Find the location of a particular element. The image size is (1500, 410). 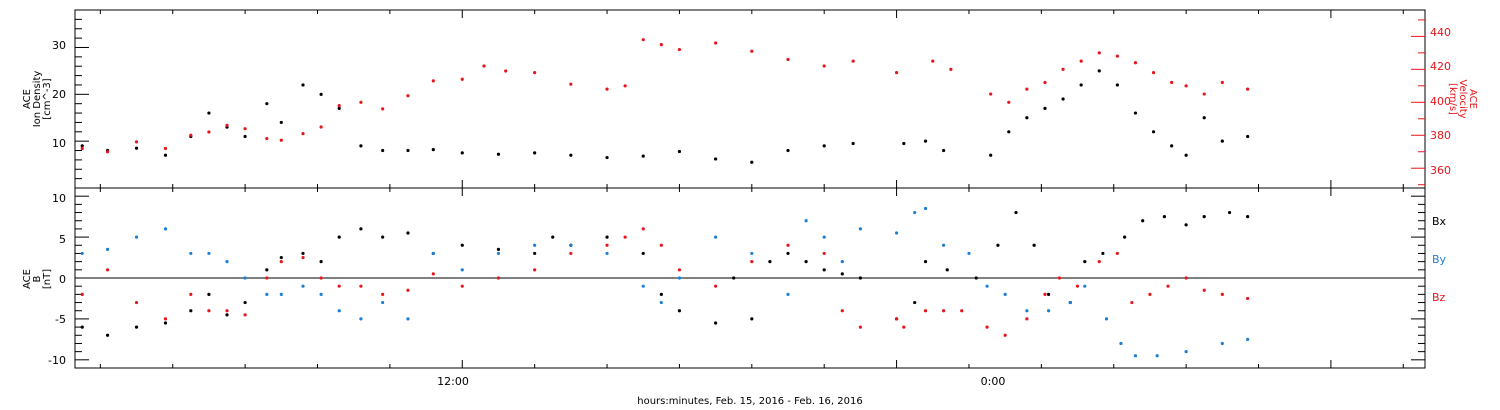

density-axis-title-line1: ACE is located at coordinates (27, 99).